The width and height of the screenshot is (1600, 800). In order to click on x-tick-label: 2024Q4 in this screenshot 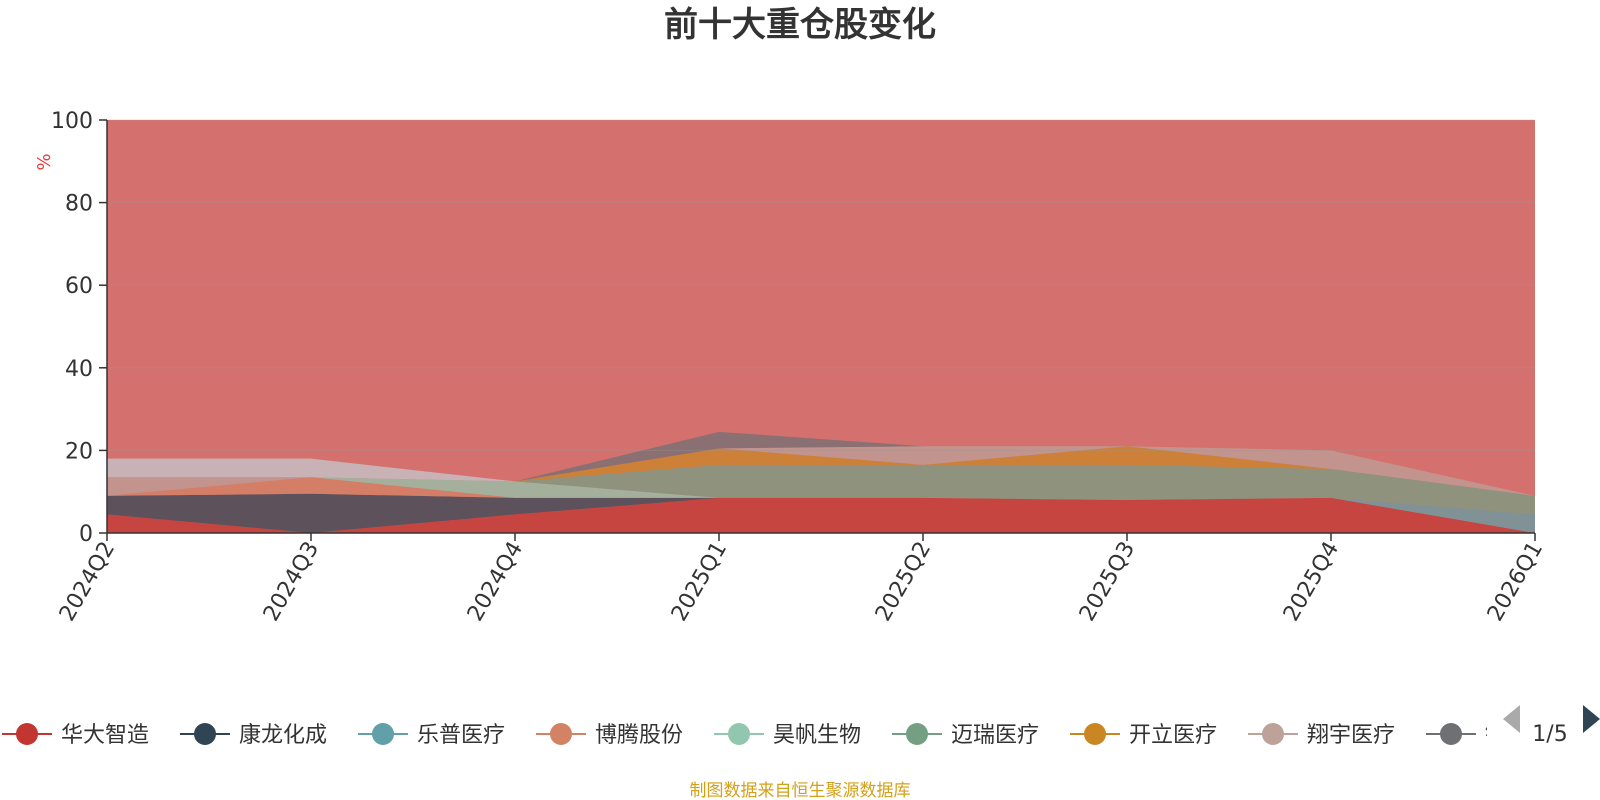, I will do `click(495, 582)`.